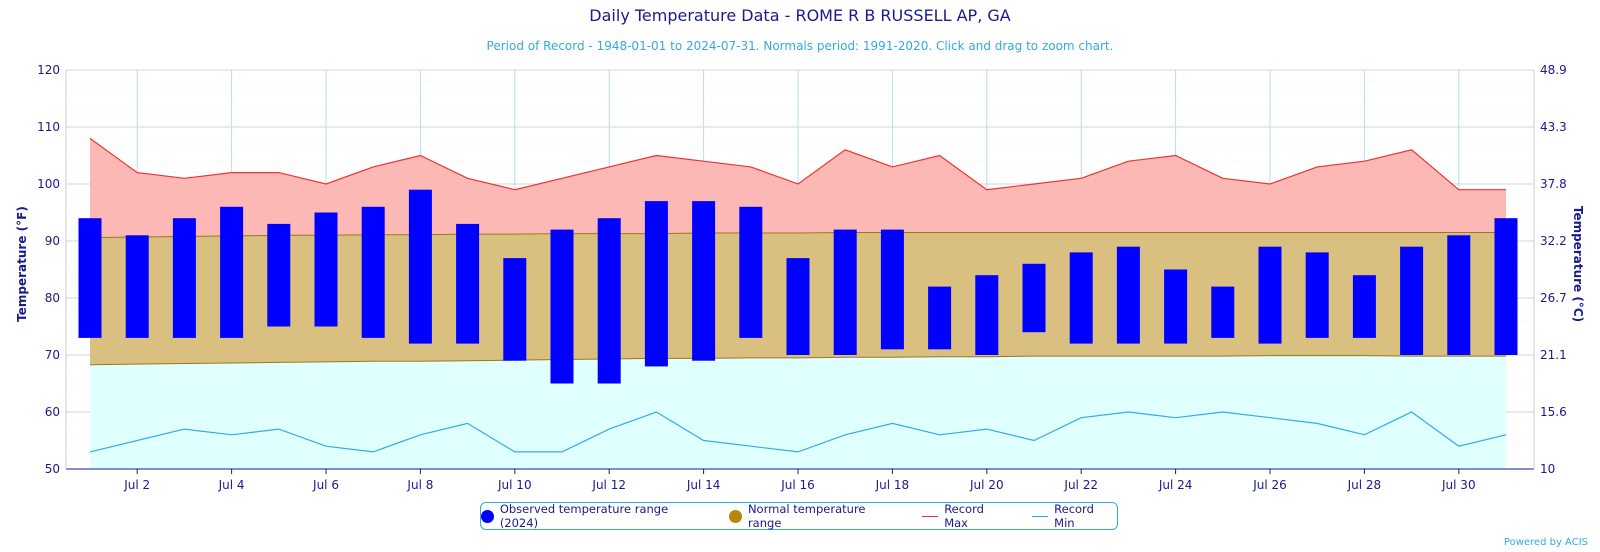 The image size is (1600, 552). I want to click on legend-item-record-min: Record Min, so click(1074, 516).